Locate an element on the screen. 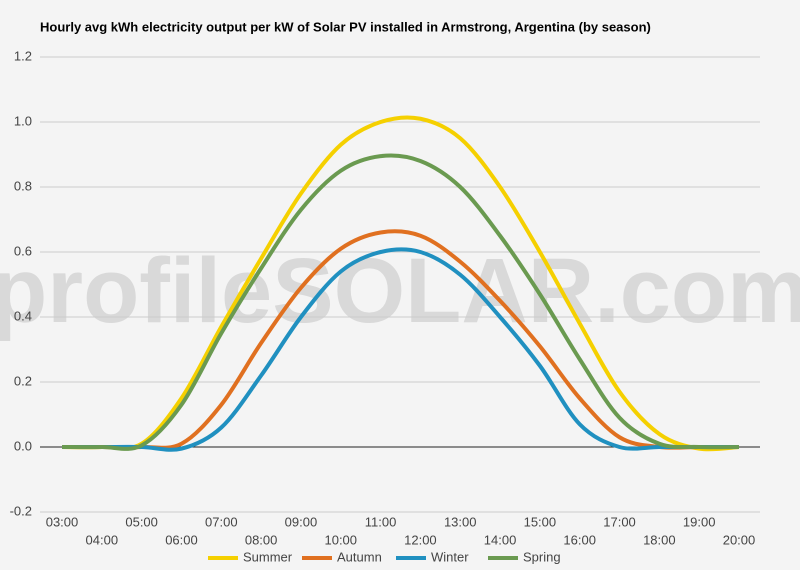 This screenshot has height=570, width=800. y-tick-label: 0.4 is located at coordinates (23, 315).